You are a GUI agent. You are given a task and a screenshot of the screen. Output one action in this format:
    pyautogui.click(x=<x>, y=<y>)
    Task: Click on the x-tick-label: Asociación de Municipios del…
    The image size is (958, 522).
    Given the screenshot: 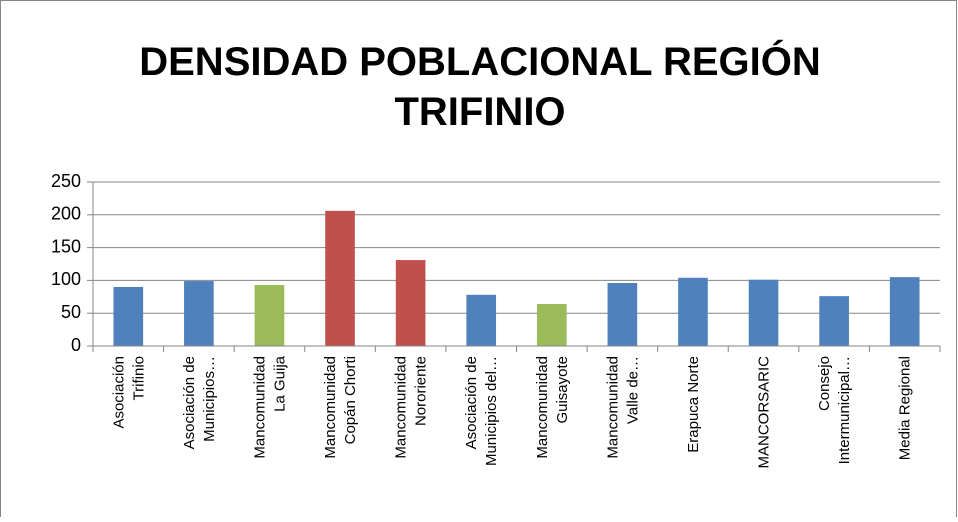 What is the action you would take?
    pyautogui.click(x=481, y=411)
    